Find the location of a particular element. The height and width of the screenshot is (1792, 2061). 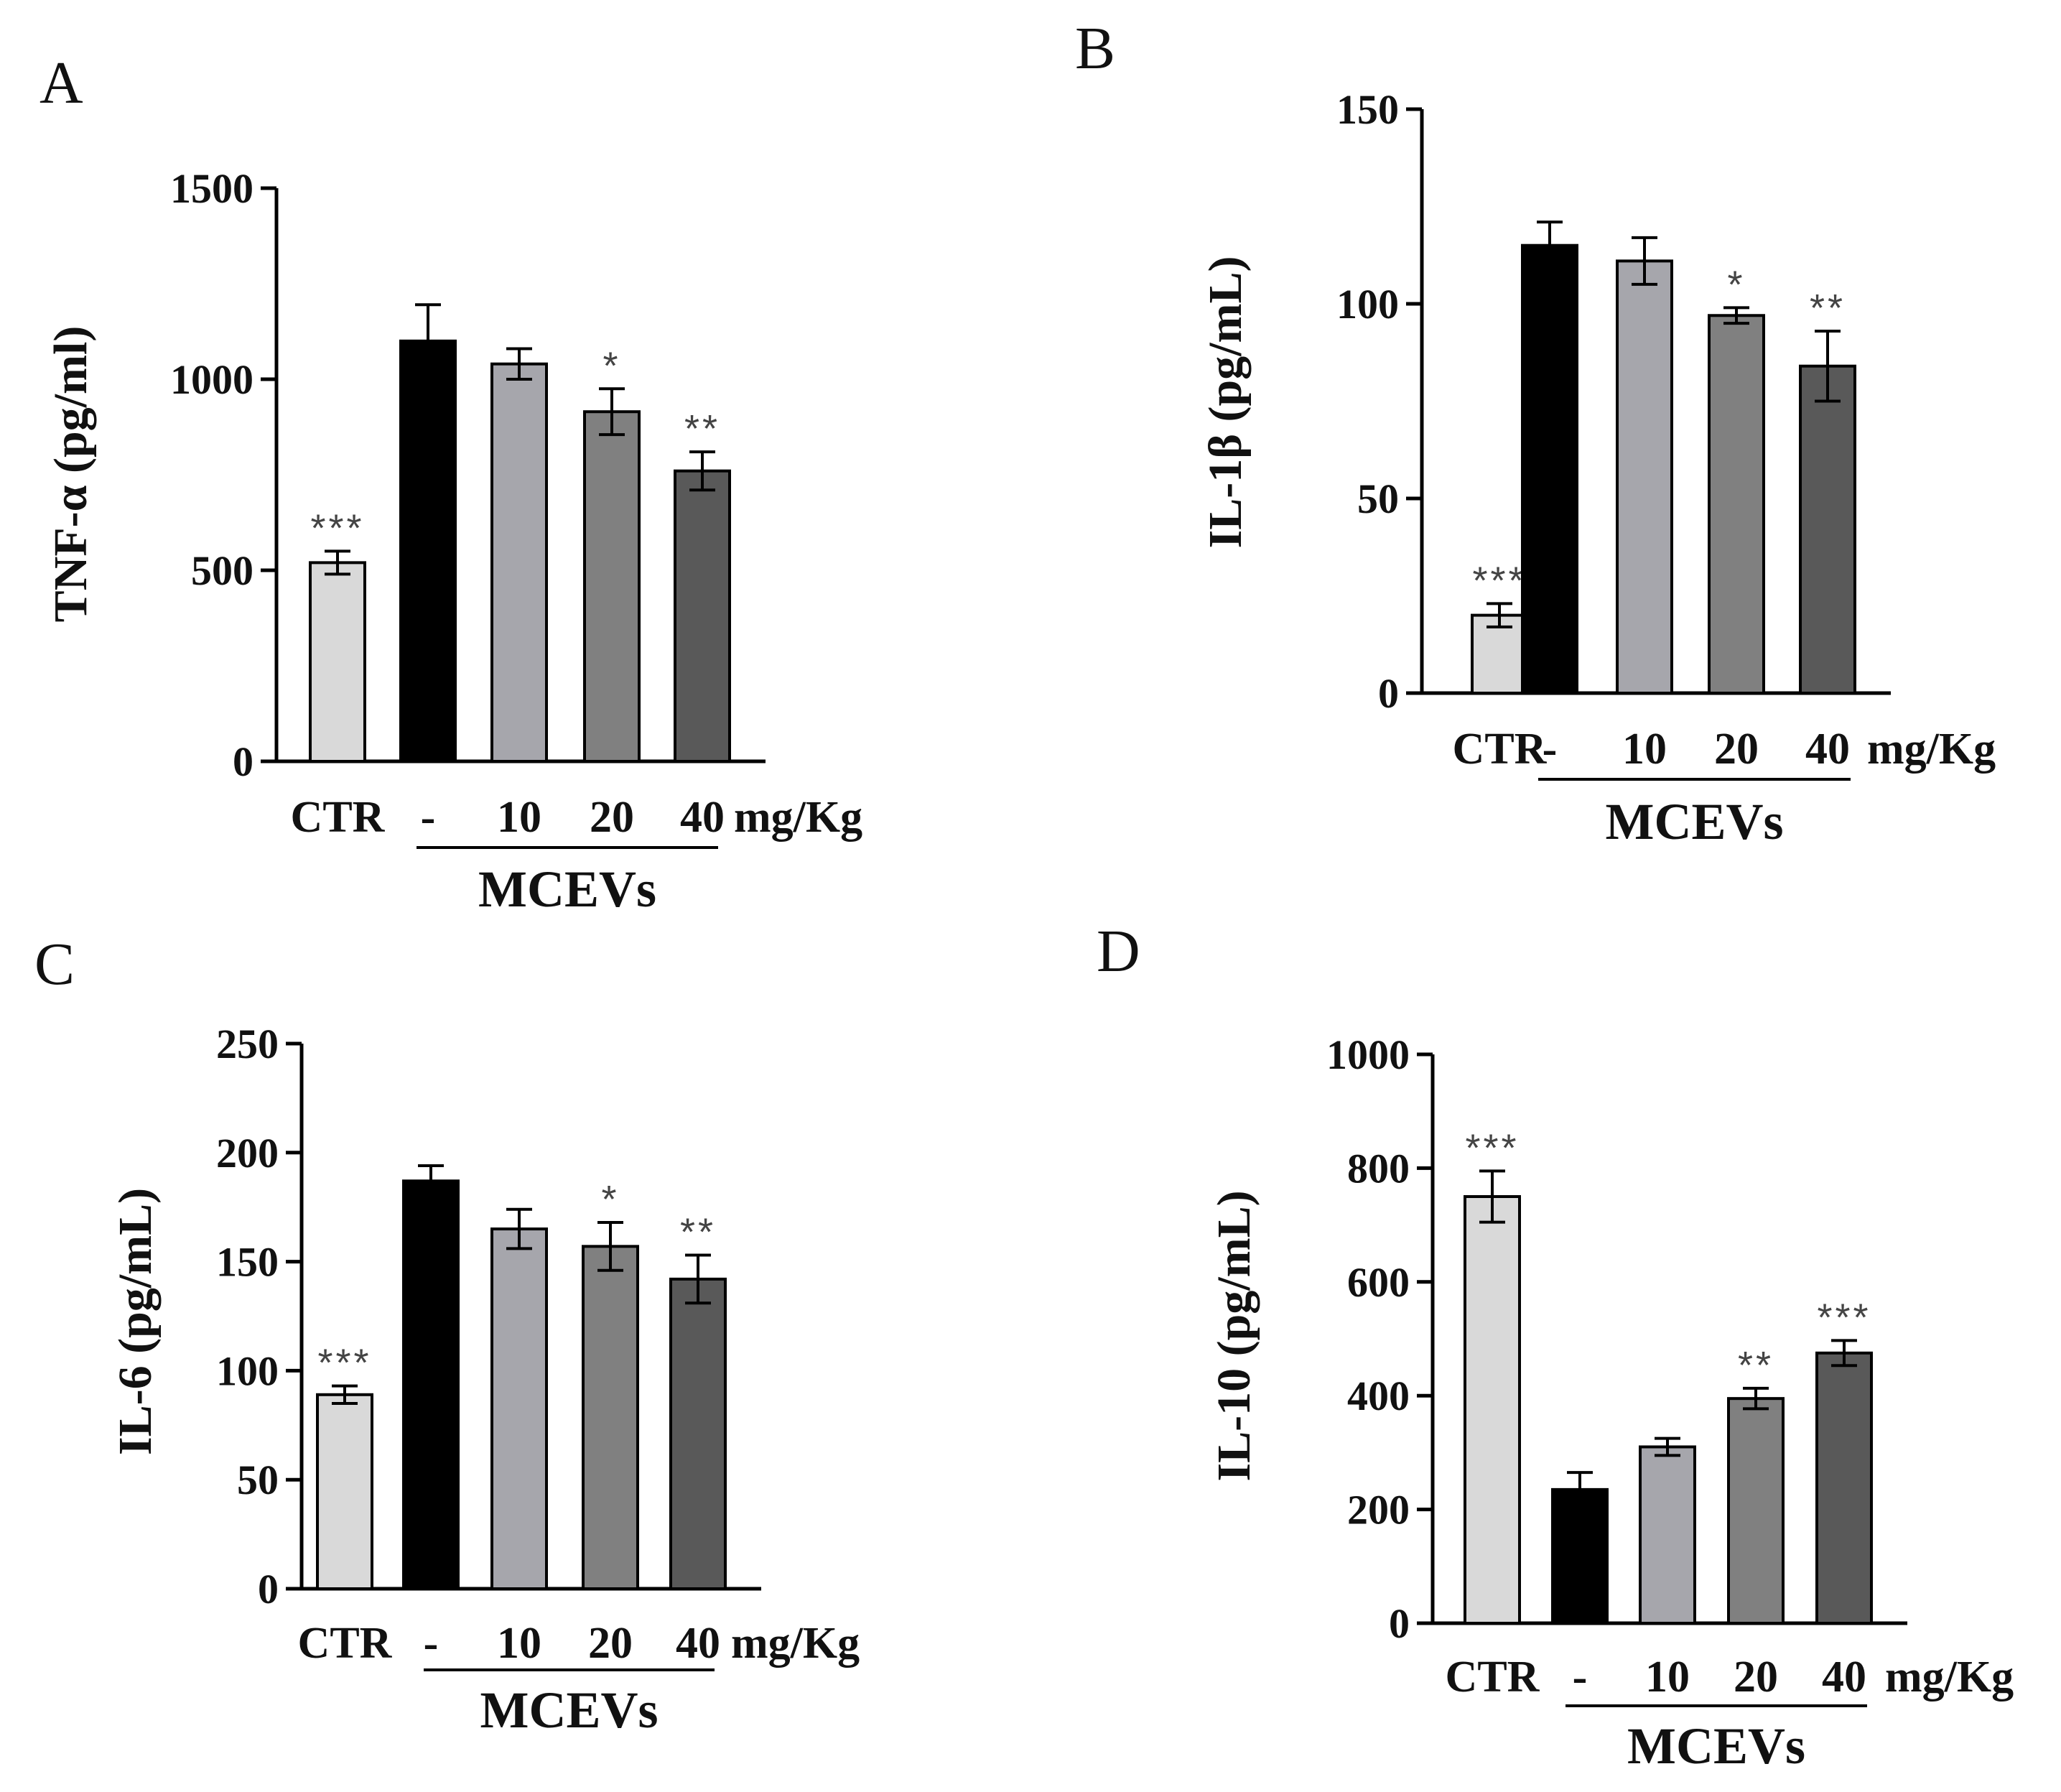

y-axis-label: IL-6 (pg/mL) is located at coordinates (135, 1321).